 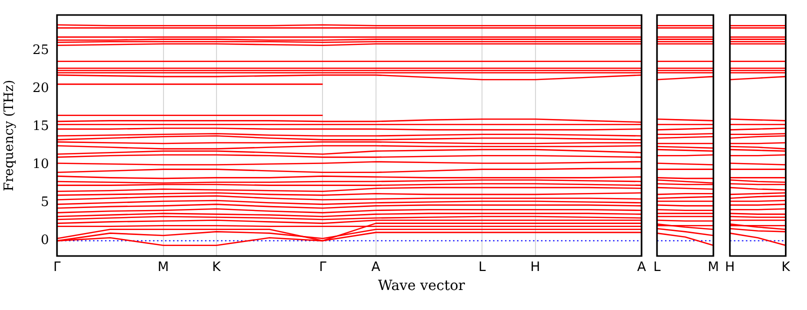 What do you see at coordinates (44, 240) in the screenshot?
I see `y-tick-label: 0` at bounding box center [44, 240].